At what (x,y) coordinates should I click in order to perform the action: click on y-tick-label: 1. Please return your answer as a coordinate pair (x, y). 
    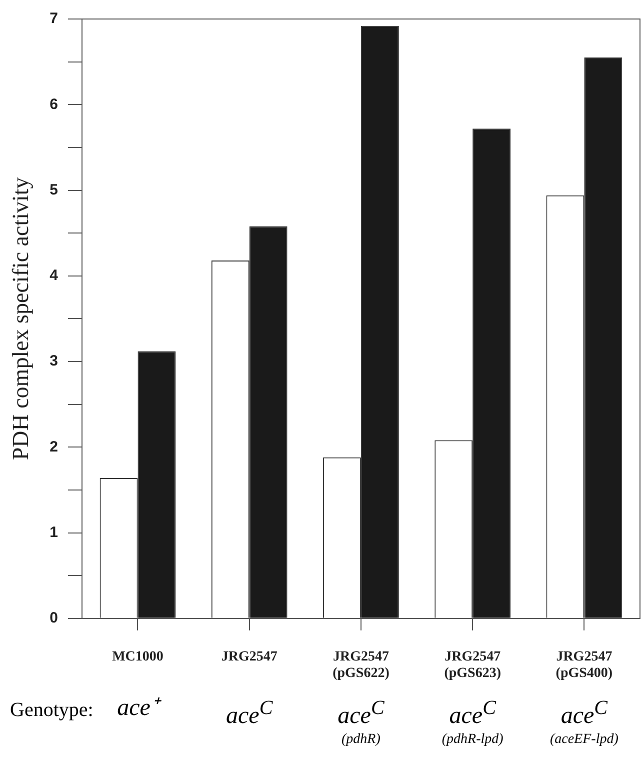
    Looking at the image, I should click on (54, 532).